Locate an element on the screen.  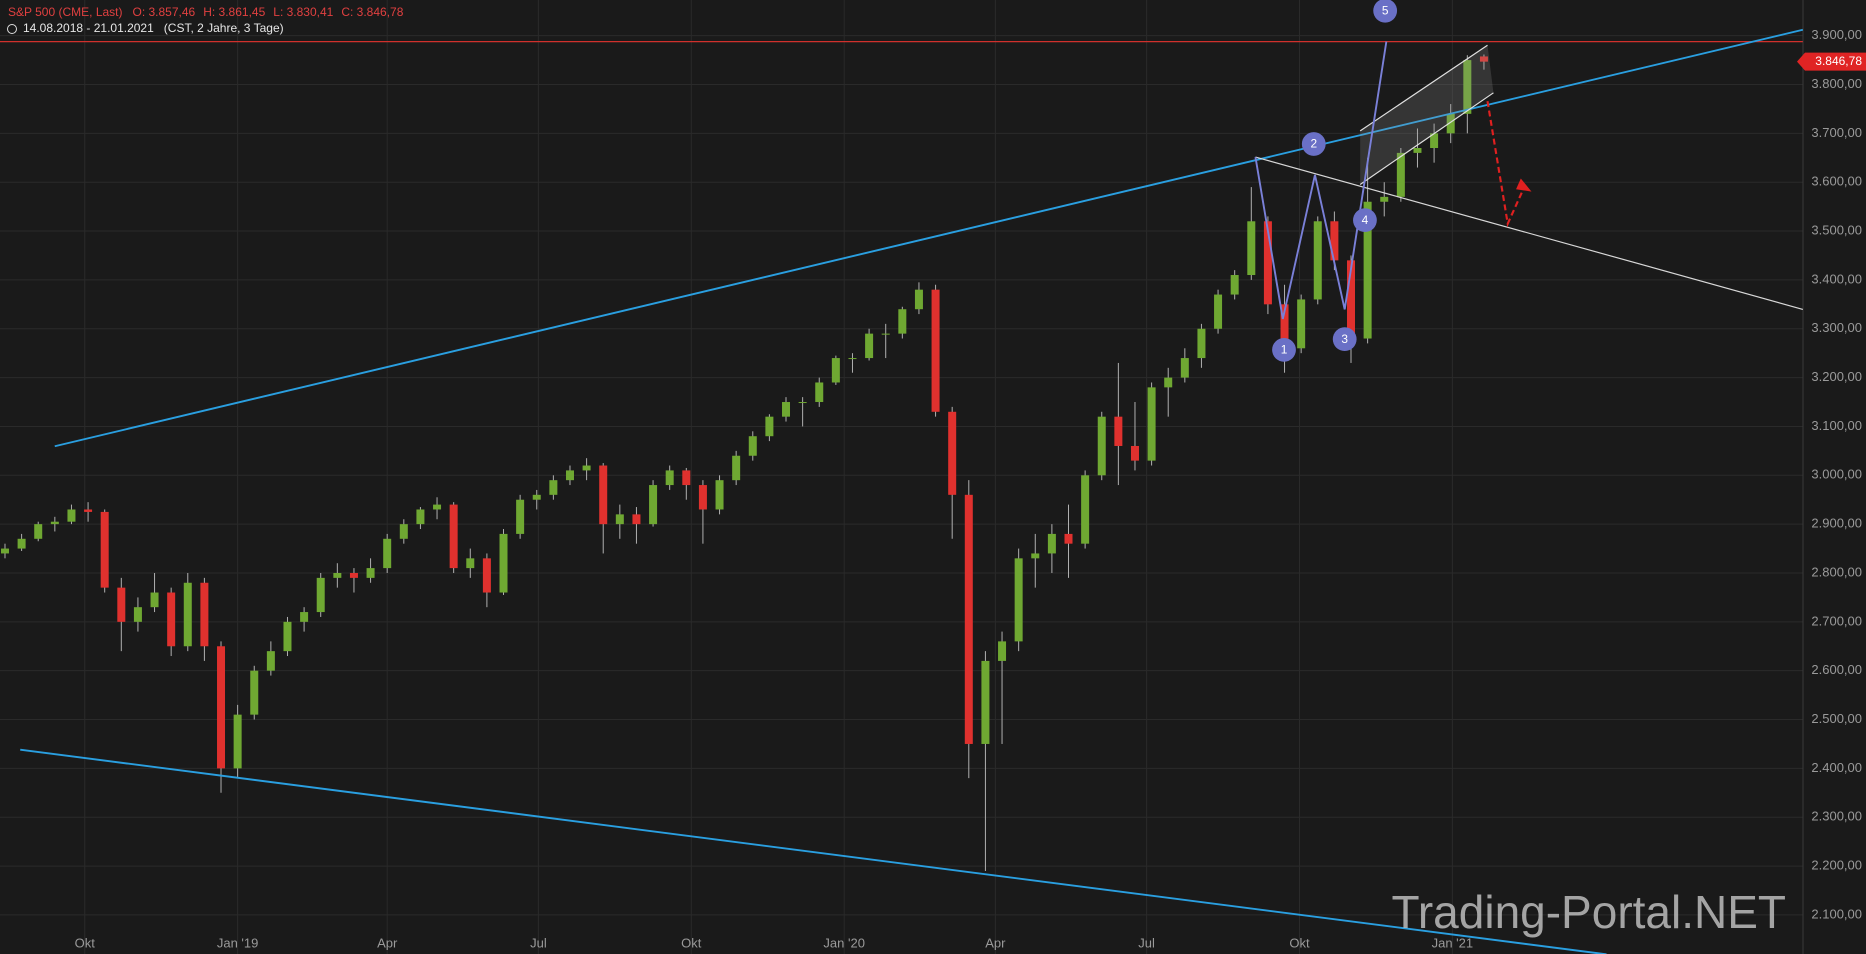
y-tick-label: 2.700,00 is located at coordinates (1836, 620).